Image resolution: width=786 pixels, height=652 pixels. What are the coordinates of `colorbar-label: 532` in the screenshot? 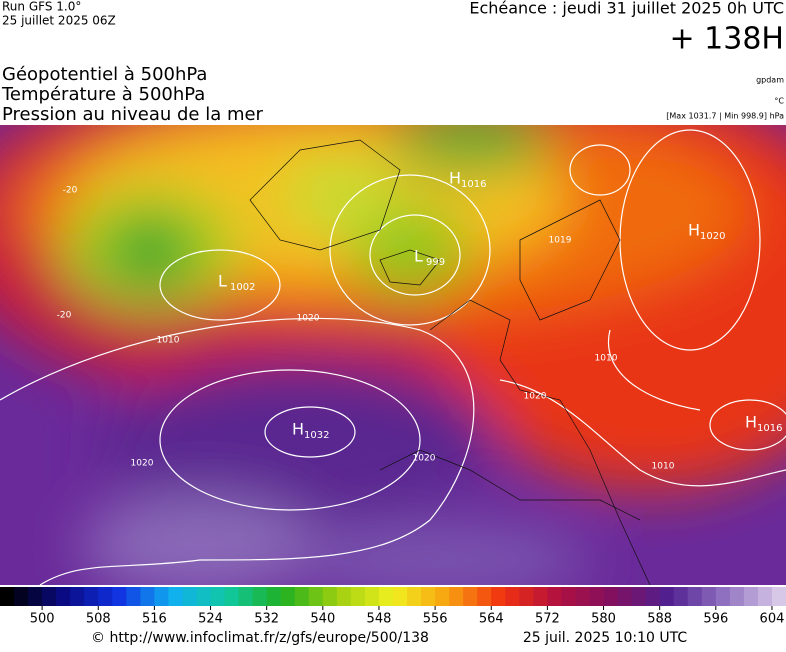 It's located at (266, 619).